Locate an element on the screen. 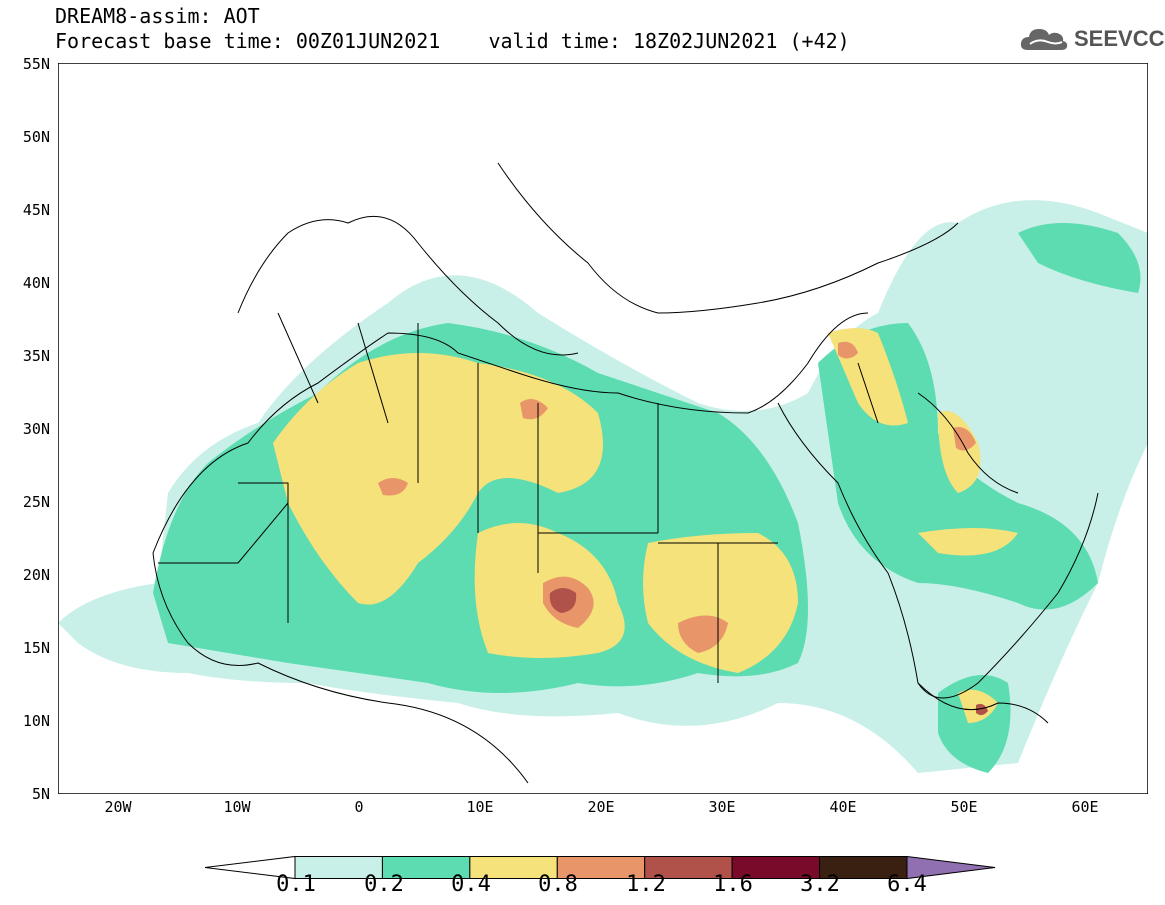 The image size is (1165, 905). colorbar-label-0-8: 0.8 is located at coordinates (558, 884).